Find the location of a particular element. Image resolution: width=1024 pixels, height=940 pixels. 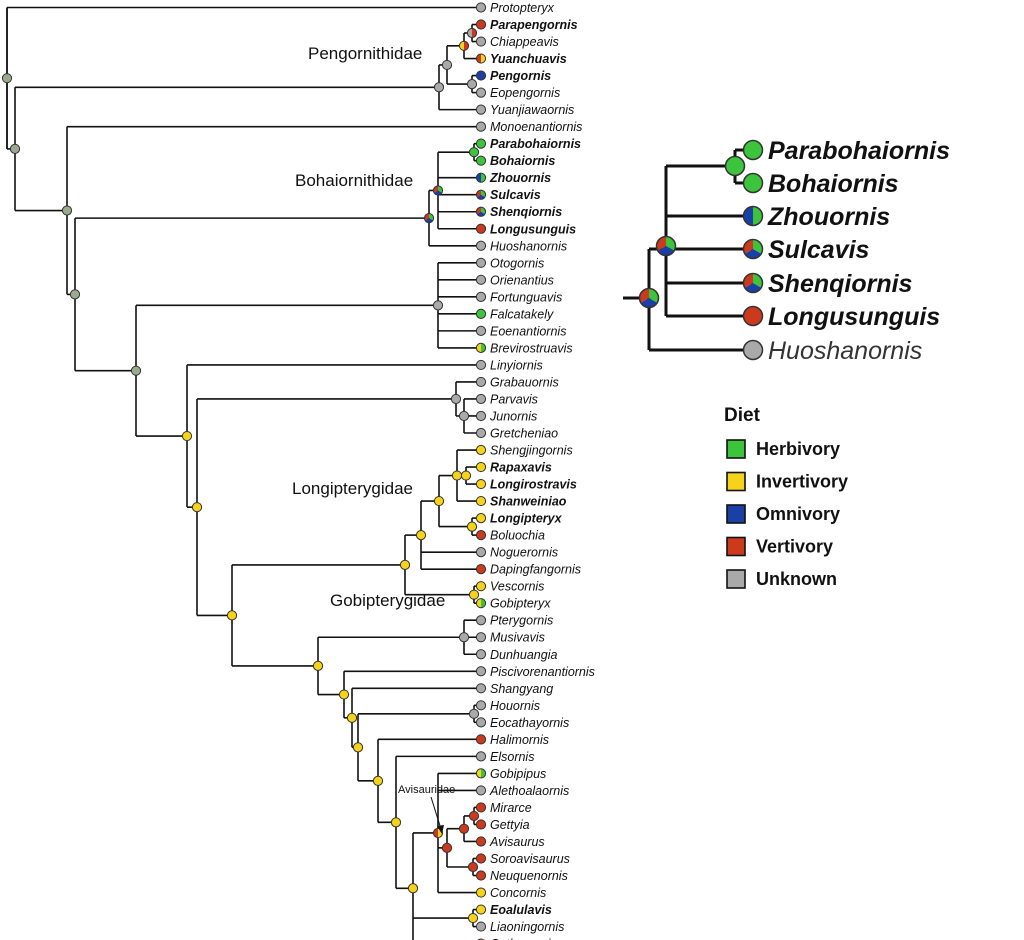

taxon-tip: Alethoalaornis is located at coordinates (522, 791).